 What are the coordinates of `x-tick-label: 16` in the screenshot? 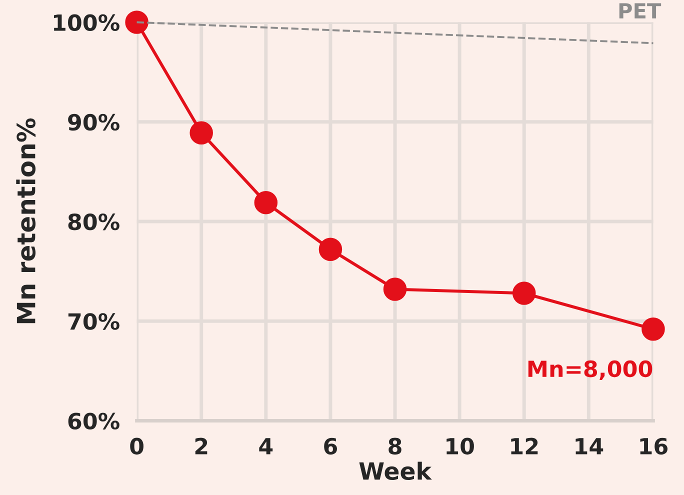 It's located at (654, 446).